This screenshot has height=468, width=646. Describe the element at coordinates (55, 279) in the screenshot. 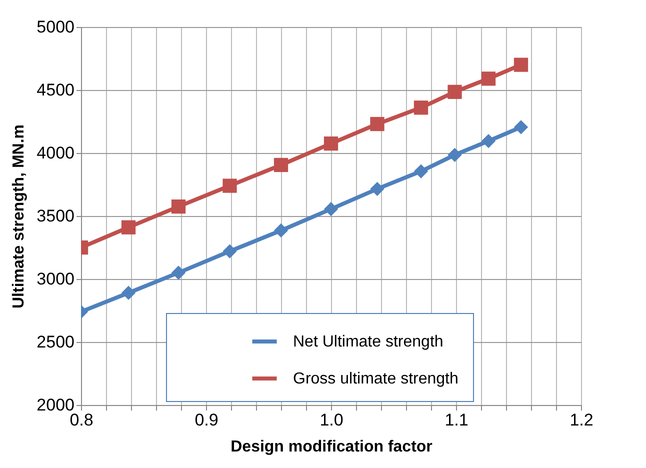

I see `y-tick-label: 3000` at that location.